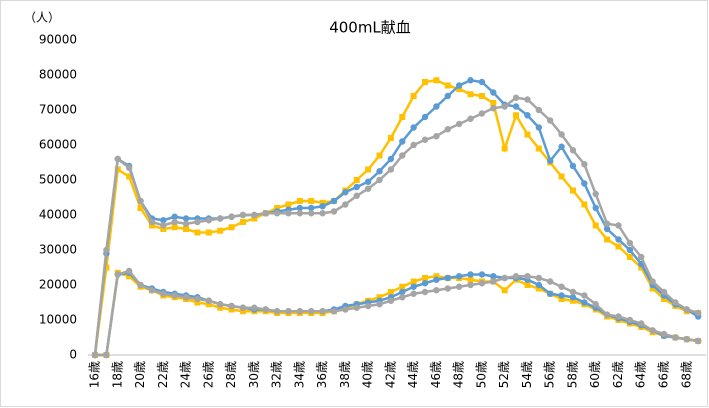  Describe the element at coordinates (527, 374) in the screenshot. I see `x-tick-label: 54歳` at that location.